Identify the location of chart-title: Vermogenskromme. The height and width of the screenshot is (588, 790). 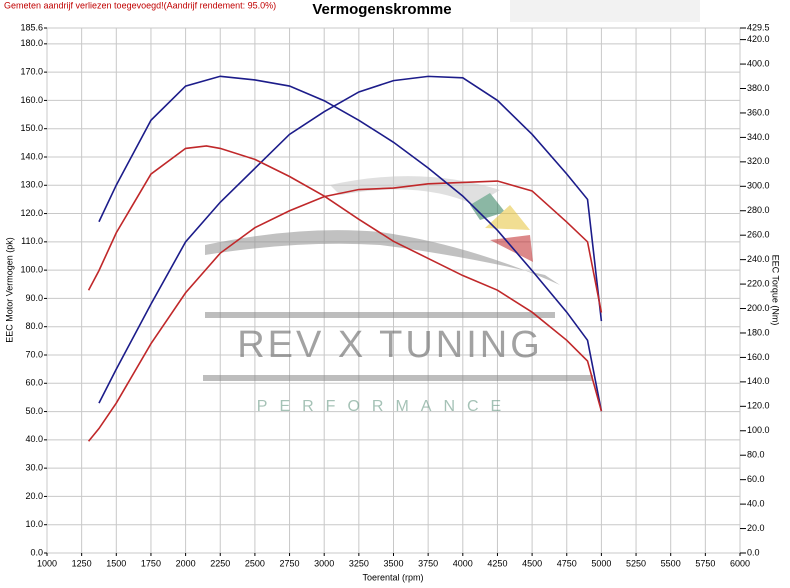
(381, 9).